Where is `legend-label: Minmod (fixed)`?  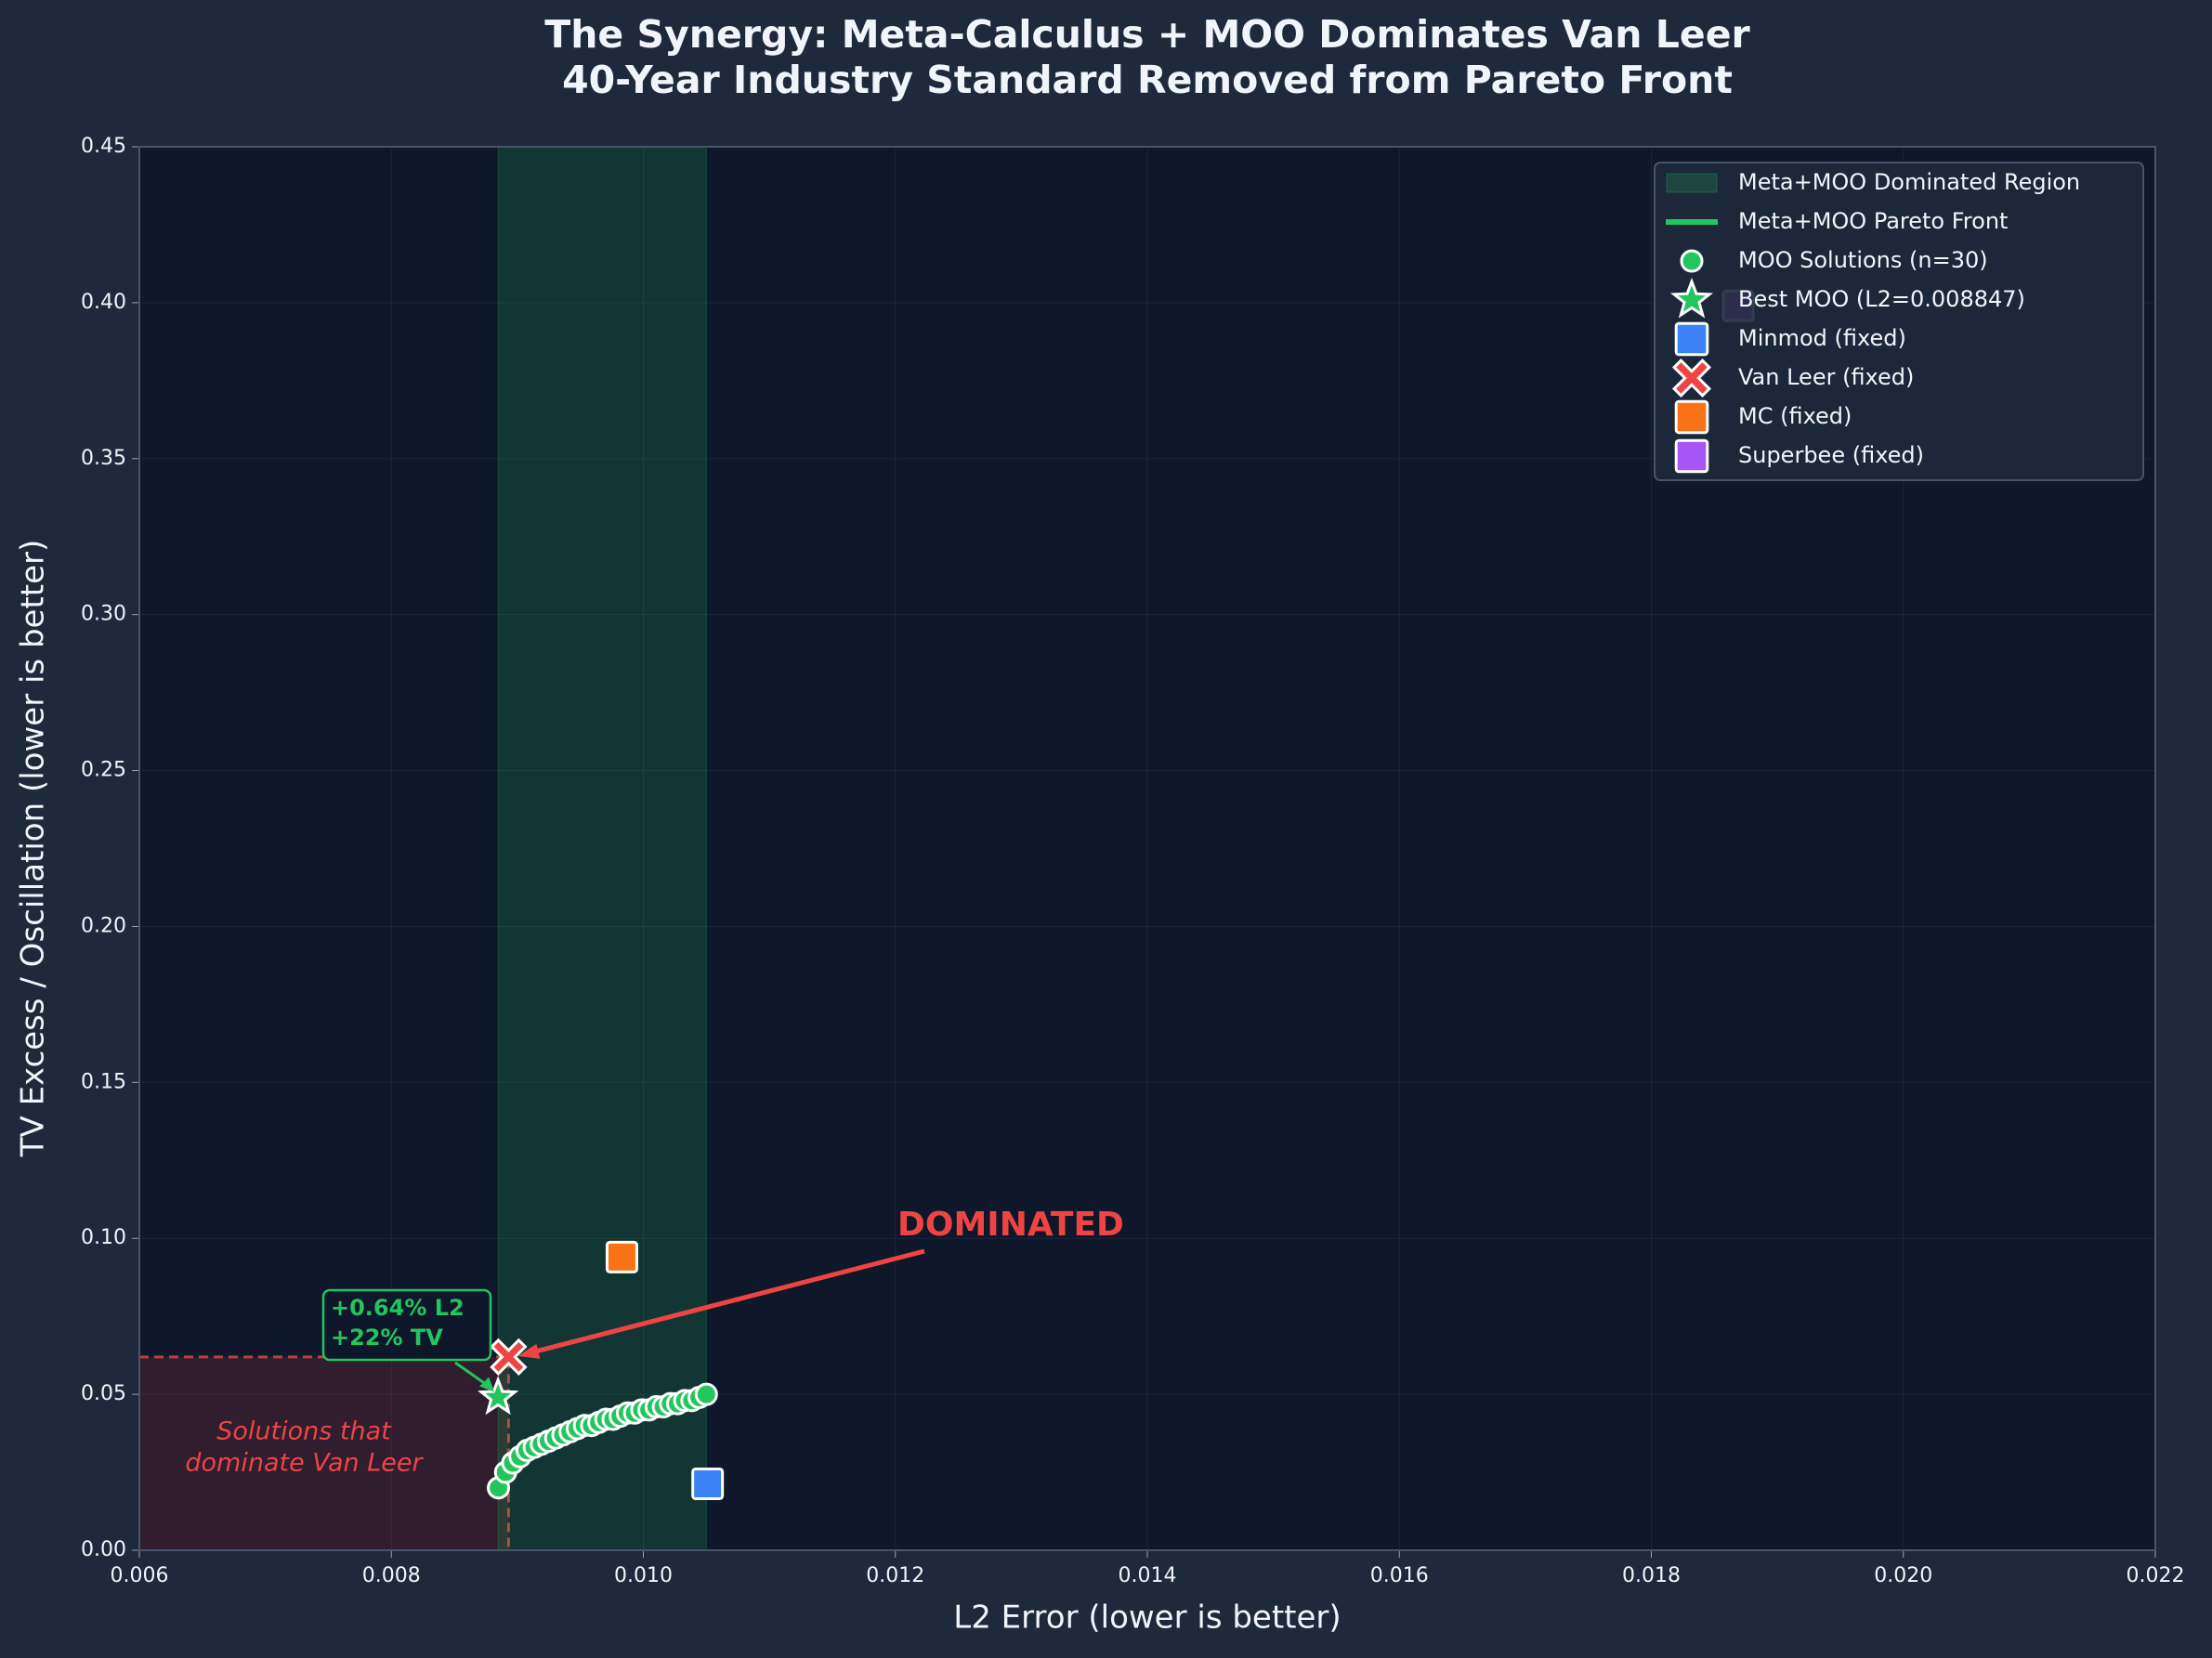
legend-label: Minmod (fixed) is located at coordinates (1822, 338).